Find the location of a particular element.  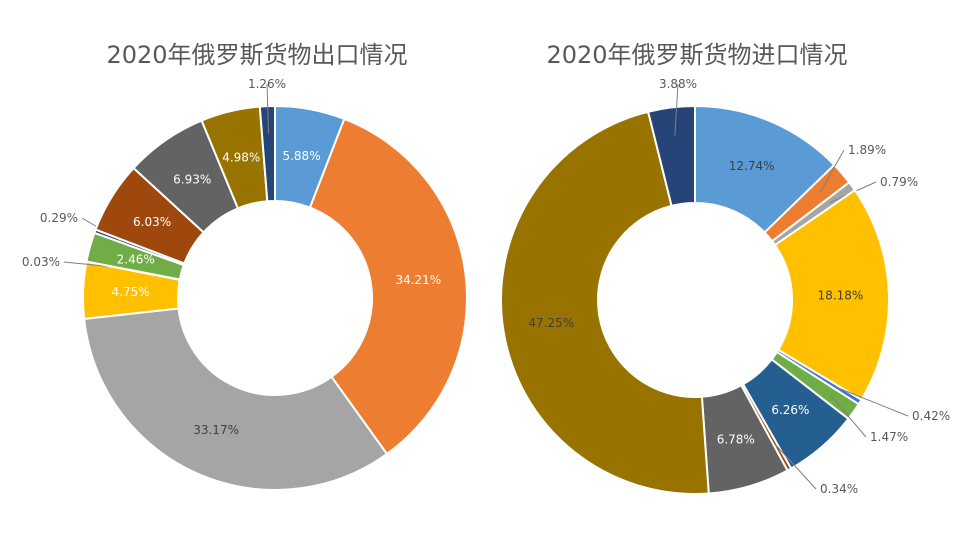

import-slice-label-8: 6.78% is located at coordinates (736, 440).